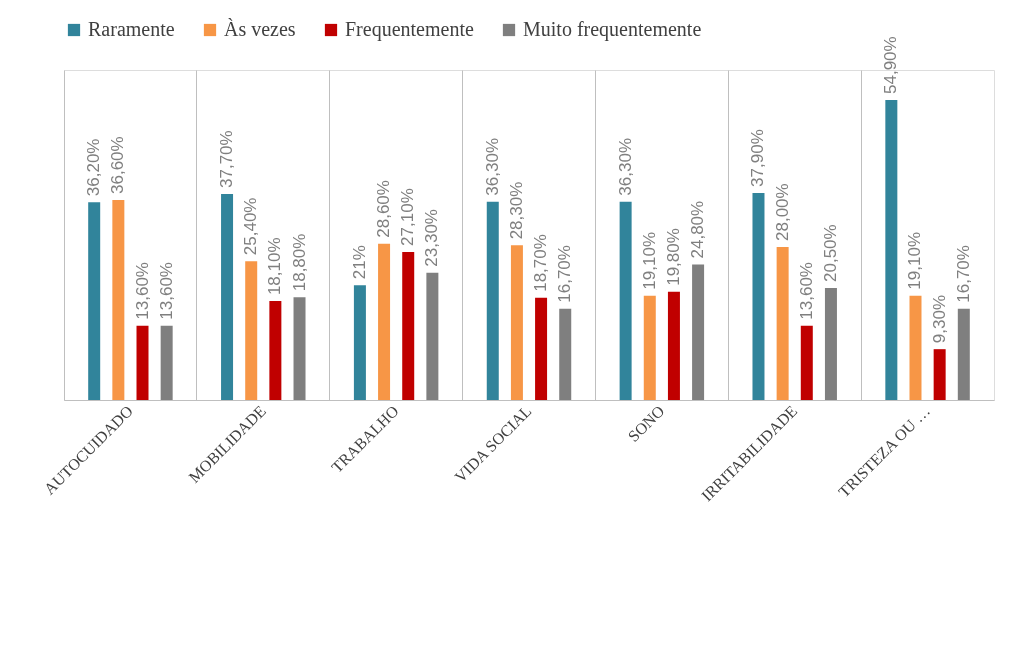  Describe the element at coordinates (758, 158) in the screenshot. I see `data-label: 37,90%` at that location.